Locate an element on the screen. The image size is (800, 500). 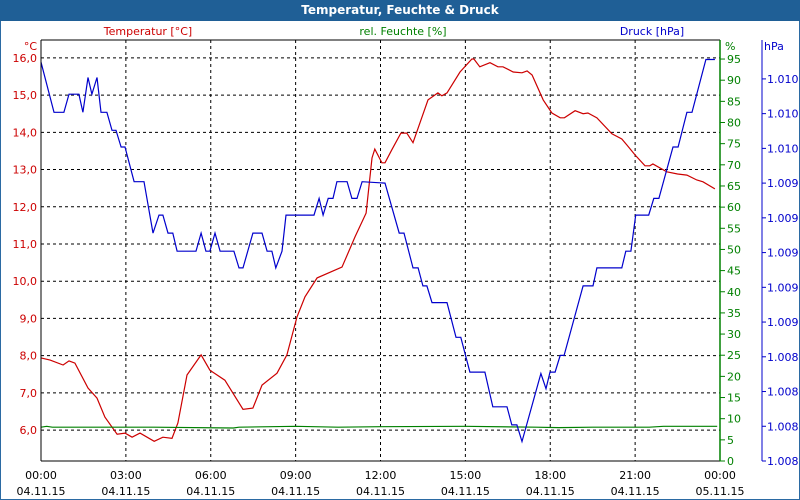
temperature-tick-label: 16,0 is located at coordinates (25, 58).